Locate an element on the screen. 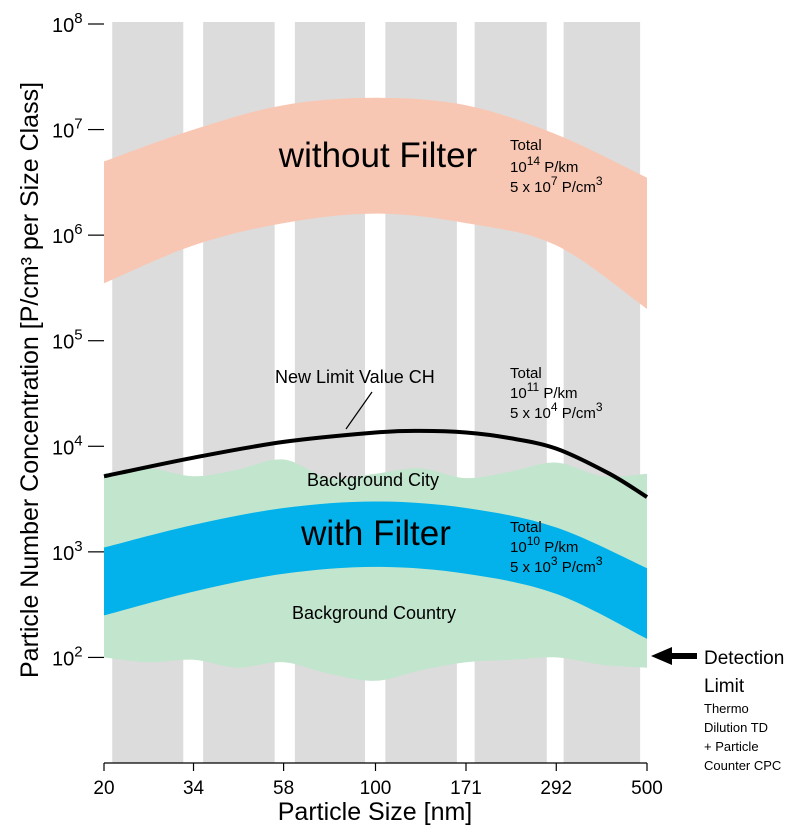 The height and width of the screenshot is (836, 809). without-filter-per-cm3: 5 x 107 P/cm3 is located at coordinates (556, 185).